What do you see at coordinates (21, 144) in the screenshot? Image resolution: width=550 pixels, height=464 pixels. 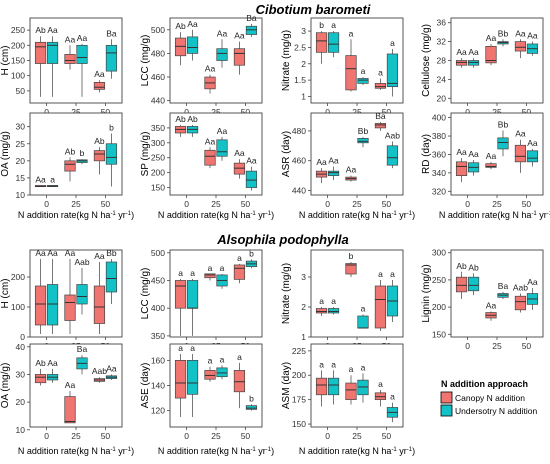 I see `y-tick-label: 25` at bounding box center [21, 144].